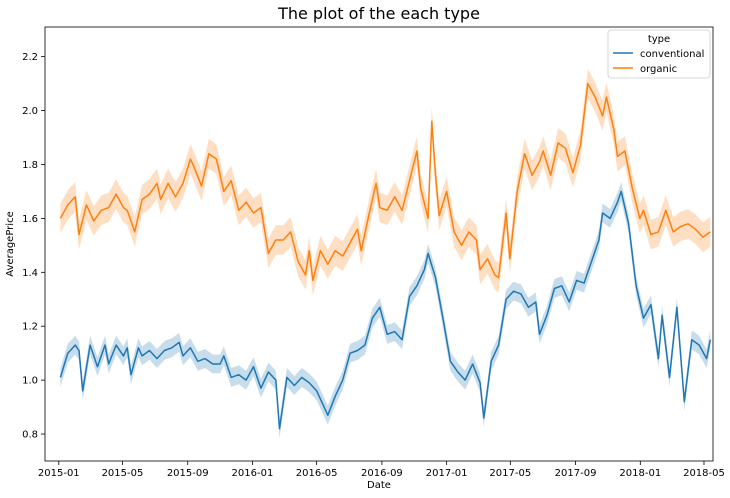  Describe the element at coordinates (704, 473) in the screenshot. I see `x-tick-label: 2018-05` at that location.